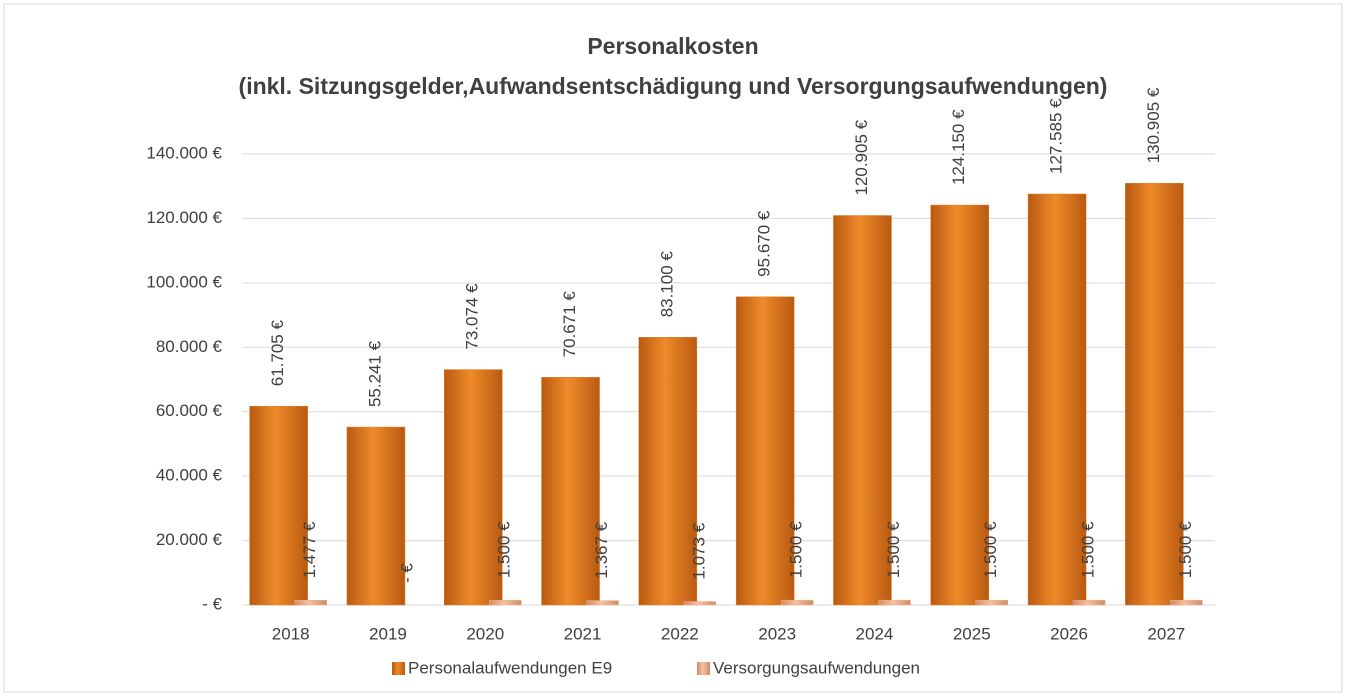 Image resolution: width=1347 pixels, height=700 pixels. I want to click on value-label: 127.585 €, so click(1056, 136).